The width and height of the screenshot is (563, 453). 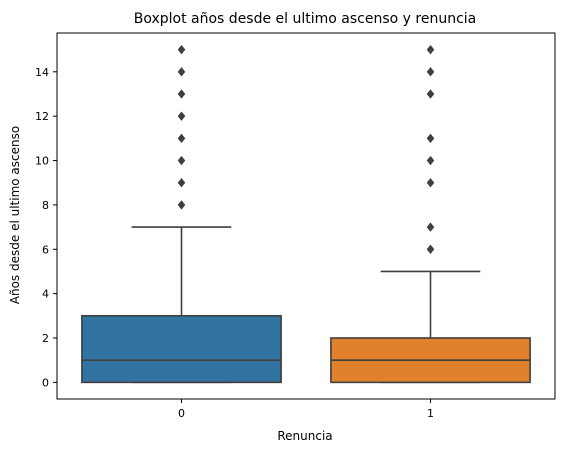 What do you see at coordinates (304, 436) in the screenshot?
I see `x-axis-label: Renuncia` at bounding box center [304, 436].